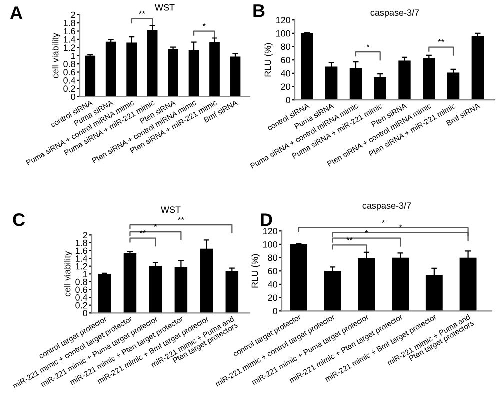 This screenshot has width=500, height=402. What do you see at coordinates (441, 40) in the screenshot?
I see `annotation: **` at bounding box center [441, 40].